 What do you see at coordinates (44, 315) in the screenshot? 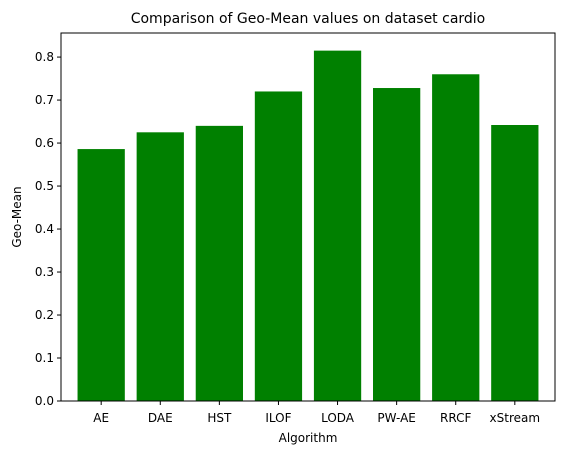
I see `y-tick-label: 0.2` at bounding box center [44, 315].